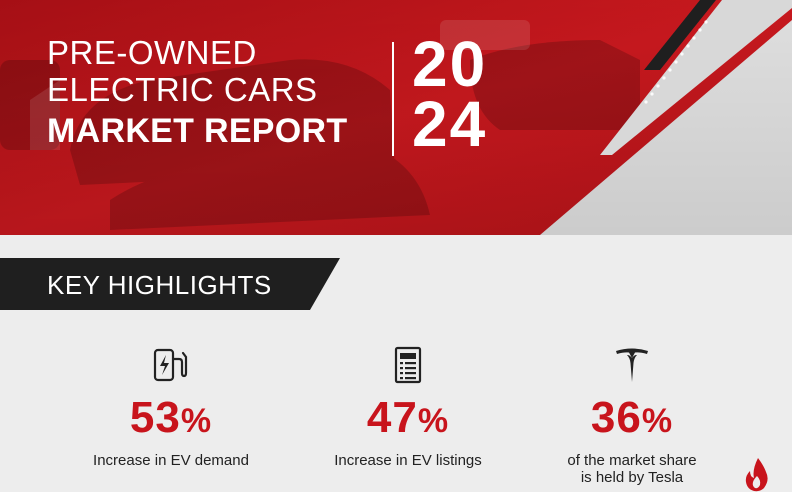 The height and width of the screenshot is (492, 792). Describe the element at coordinates (393, 99) in the screenshot. I see `title-divider` at that location.